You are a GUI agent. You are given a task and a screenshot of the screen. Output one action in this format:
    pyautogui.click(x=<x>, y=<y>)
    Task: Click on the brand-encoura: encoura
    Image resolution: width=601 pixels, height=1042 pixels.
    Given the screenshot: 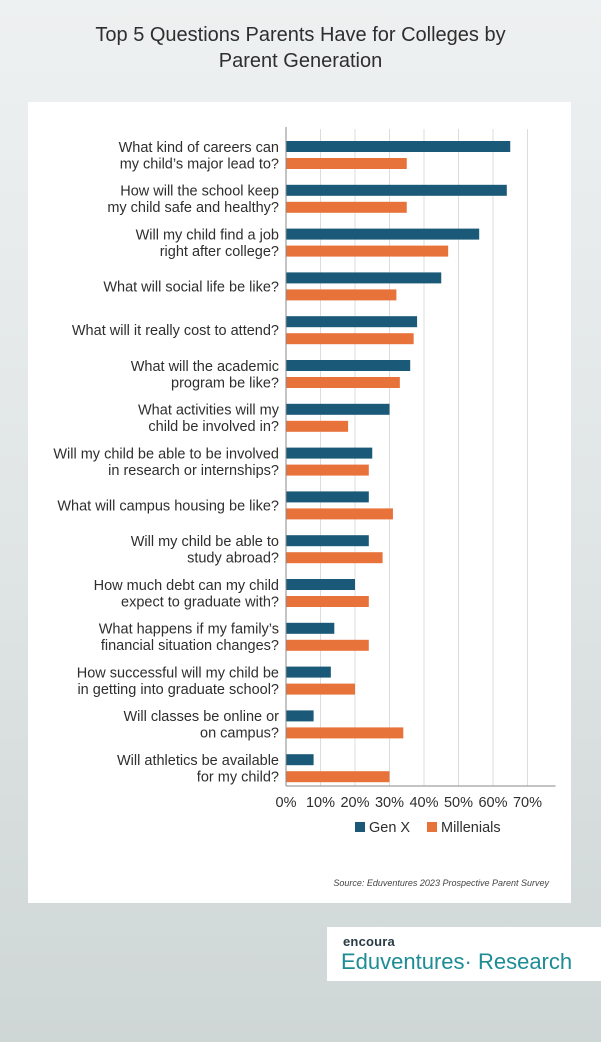 What is the action you would take?
    pyautogui.click(x=369, y=941)
    